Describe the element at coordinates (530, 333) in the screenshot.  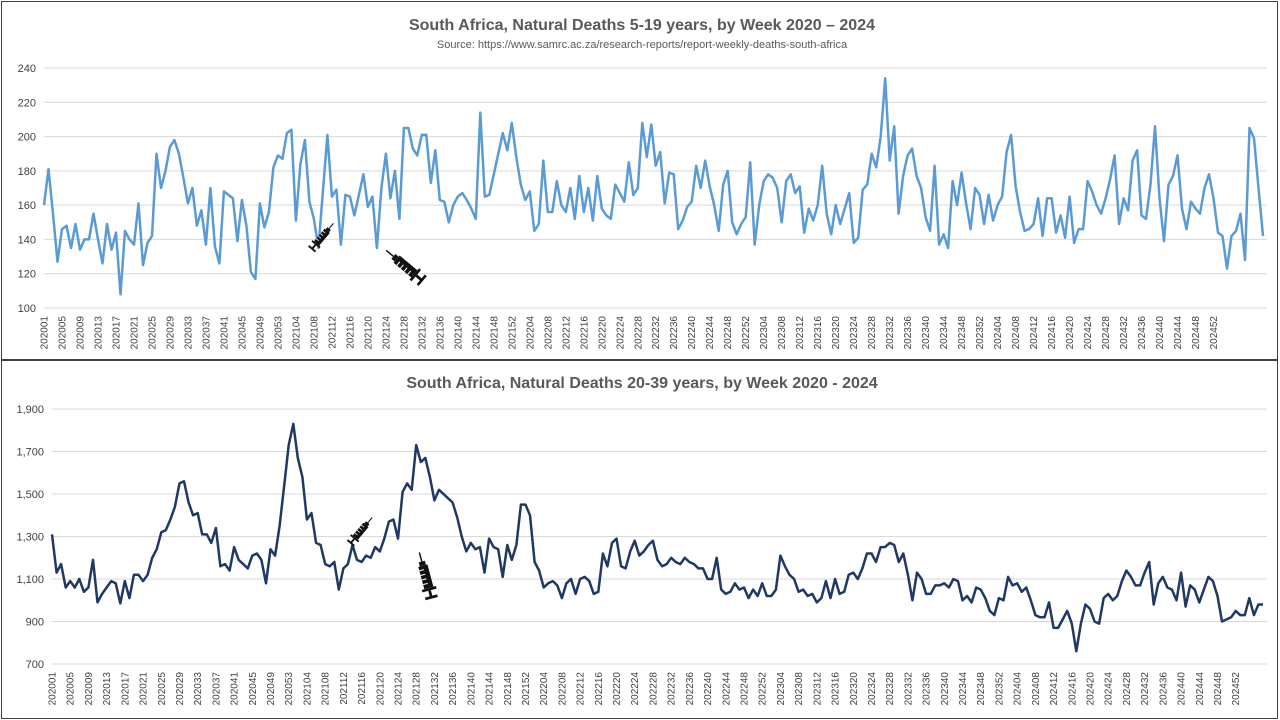
I see `x-tick-label: 202204` at that location.